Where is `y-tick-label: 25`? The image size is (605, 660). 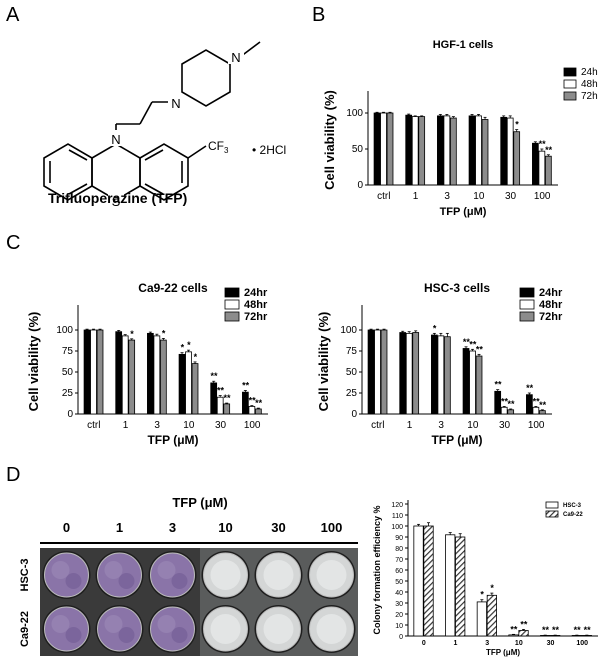
y-tick-label: 25 is located at coordinates (352, 393).